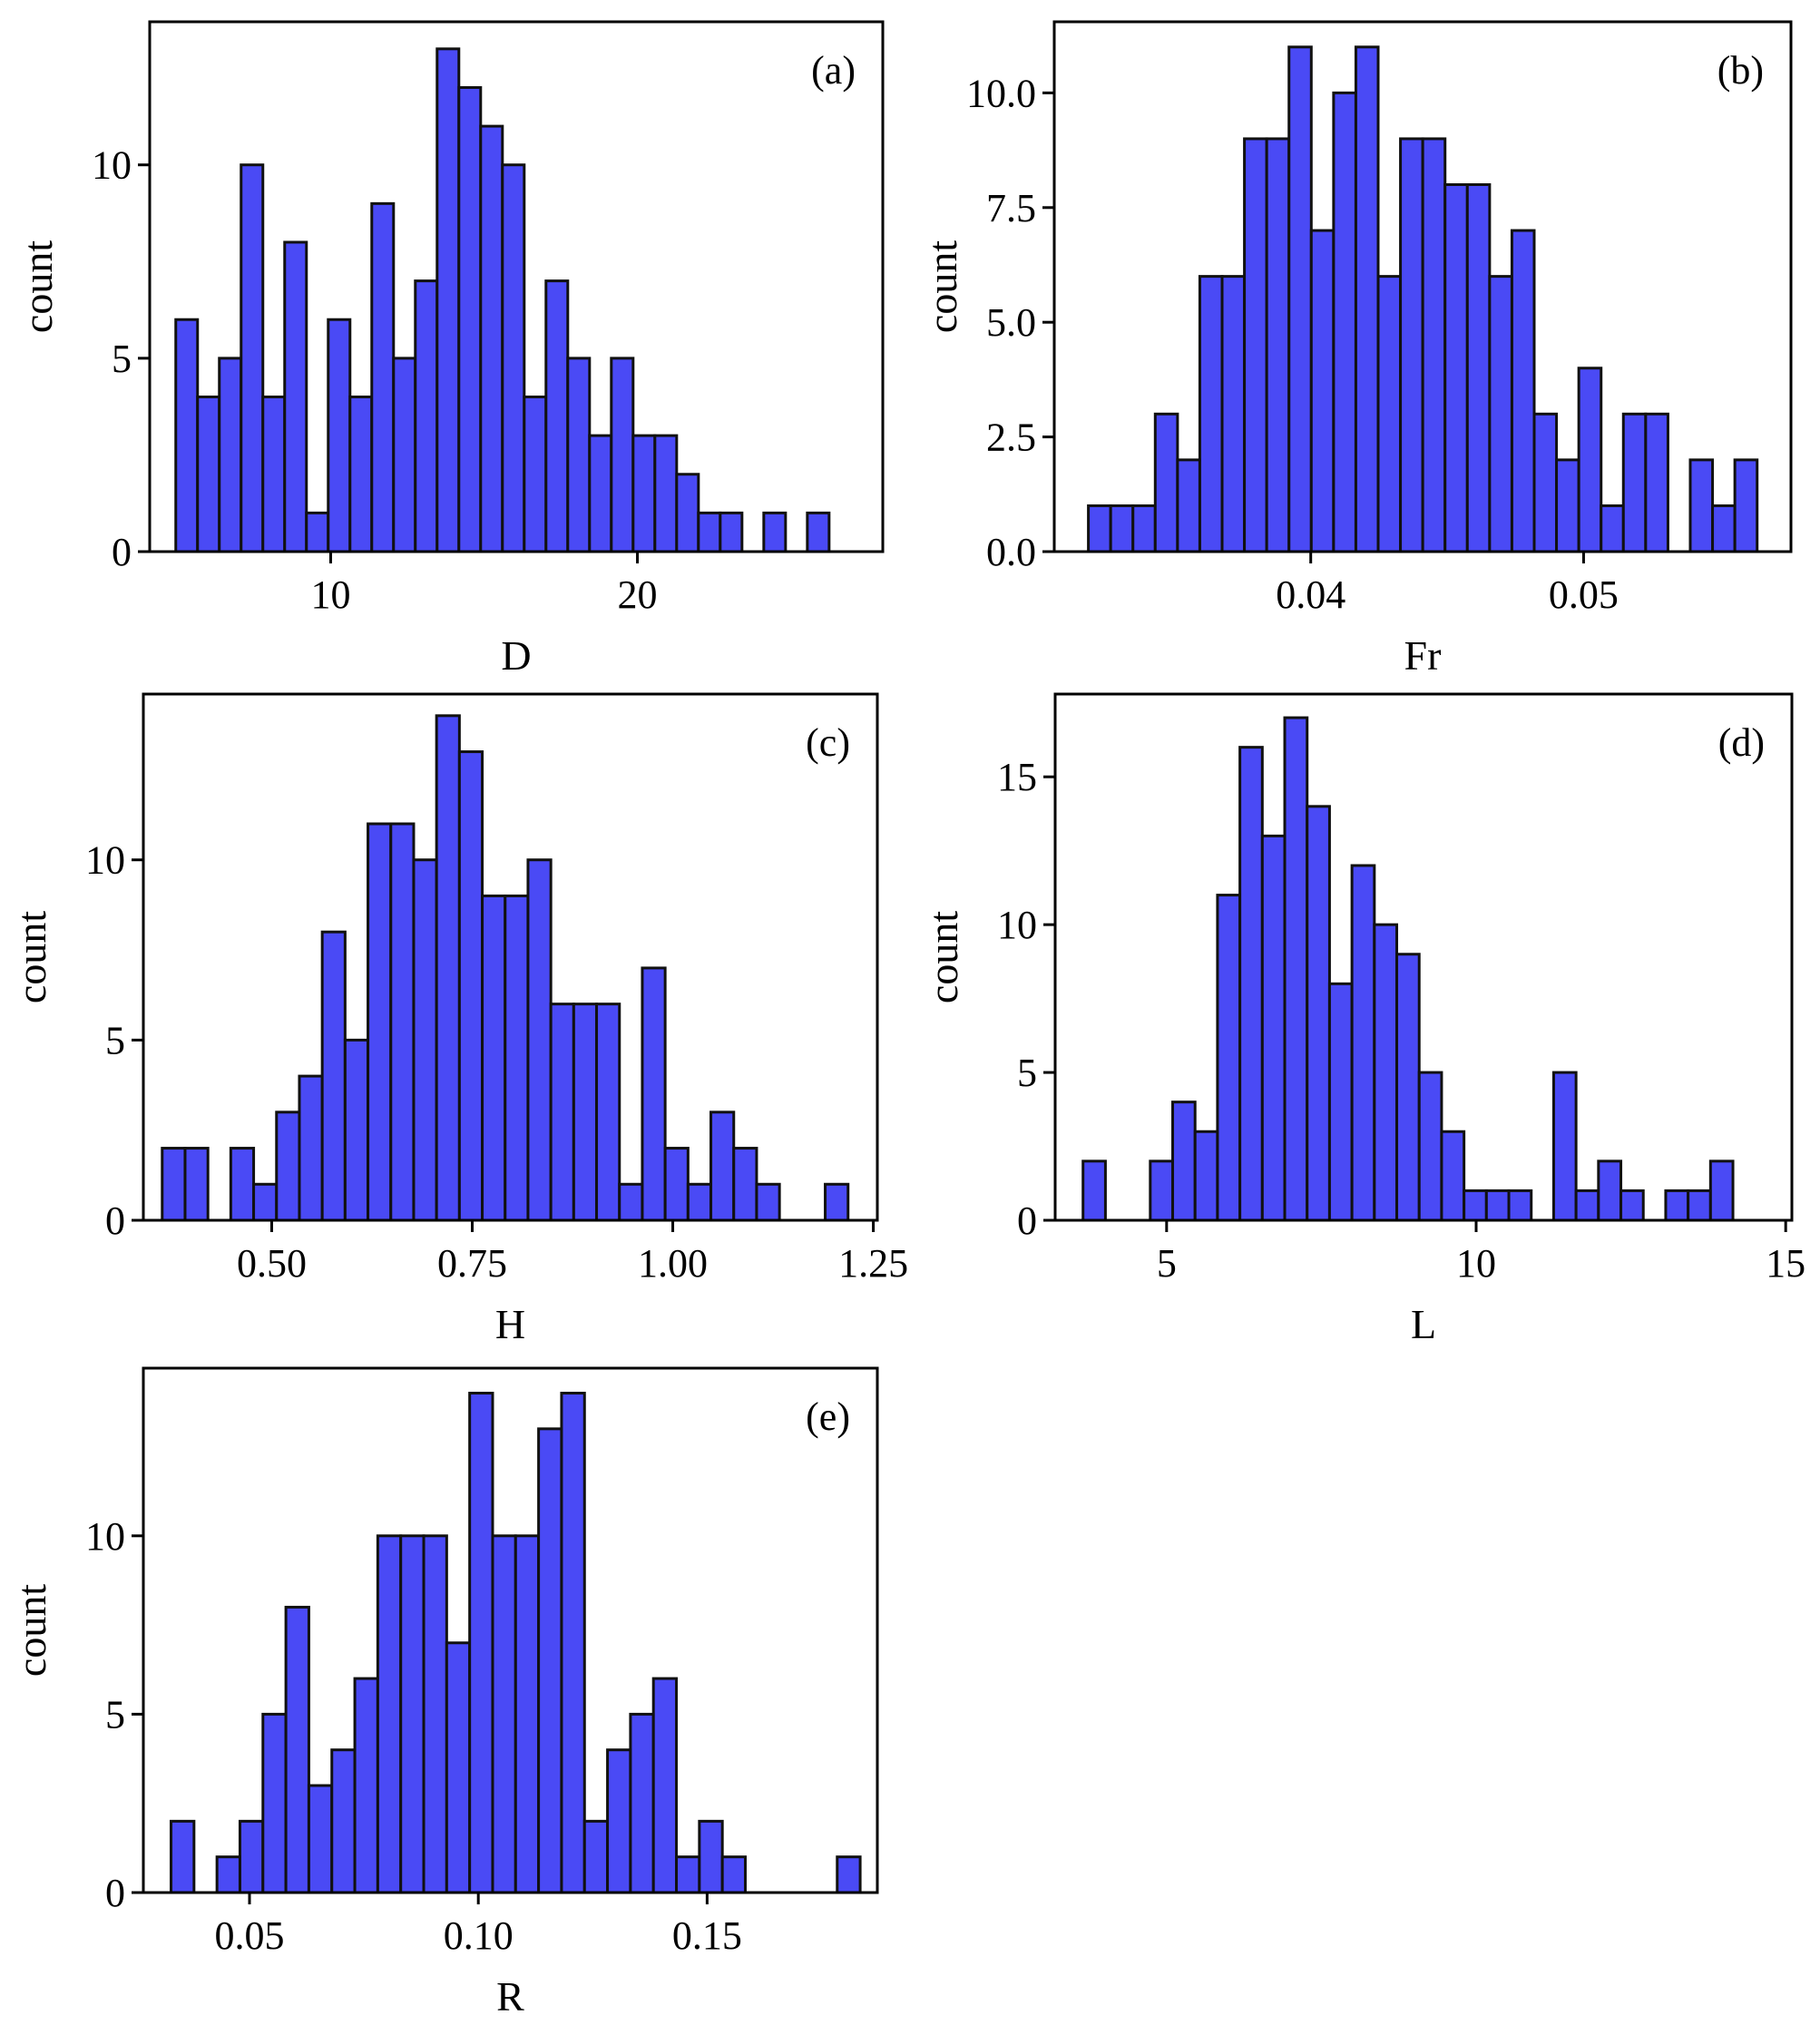  I want to click on x-tick-label: 1.00, so click(673, 1264).